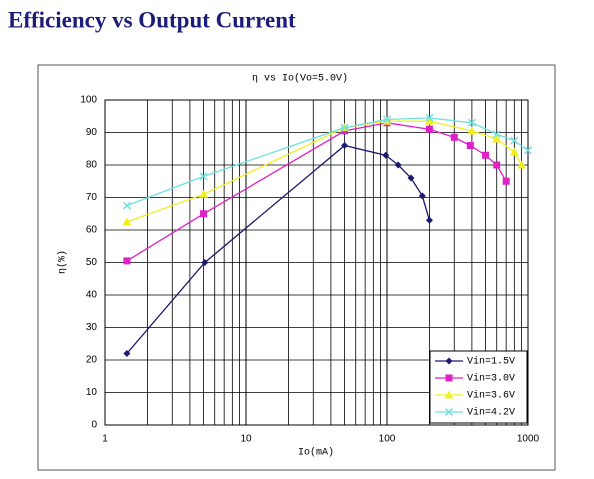 This screenshot has width=594, height=479. Describe the element at coordinates (491, 413) in the screenshot. I see `legend-label: Vin=4.2V` at that location.